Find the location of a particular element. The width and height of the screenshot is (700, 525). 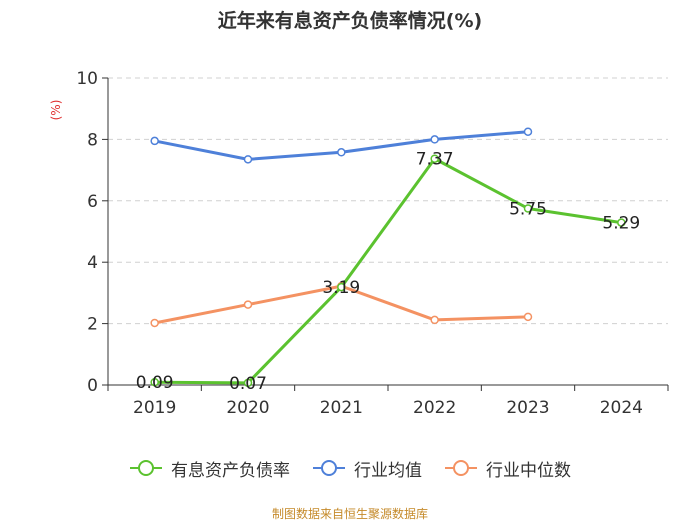

data-label: 7.37 is located at coordinates (435, 160).